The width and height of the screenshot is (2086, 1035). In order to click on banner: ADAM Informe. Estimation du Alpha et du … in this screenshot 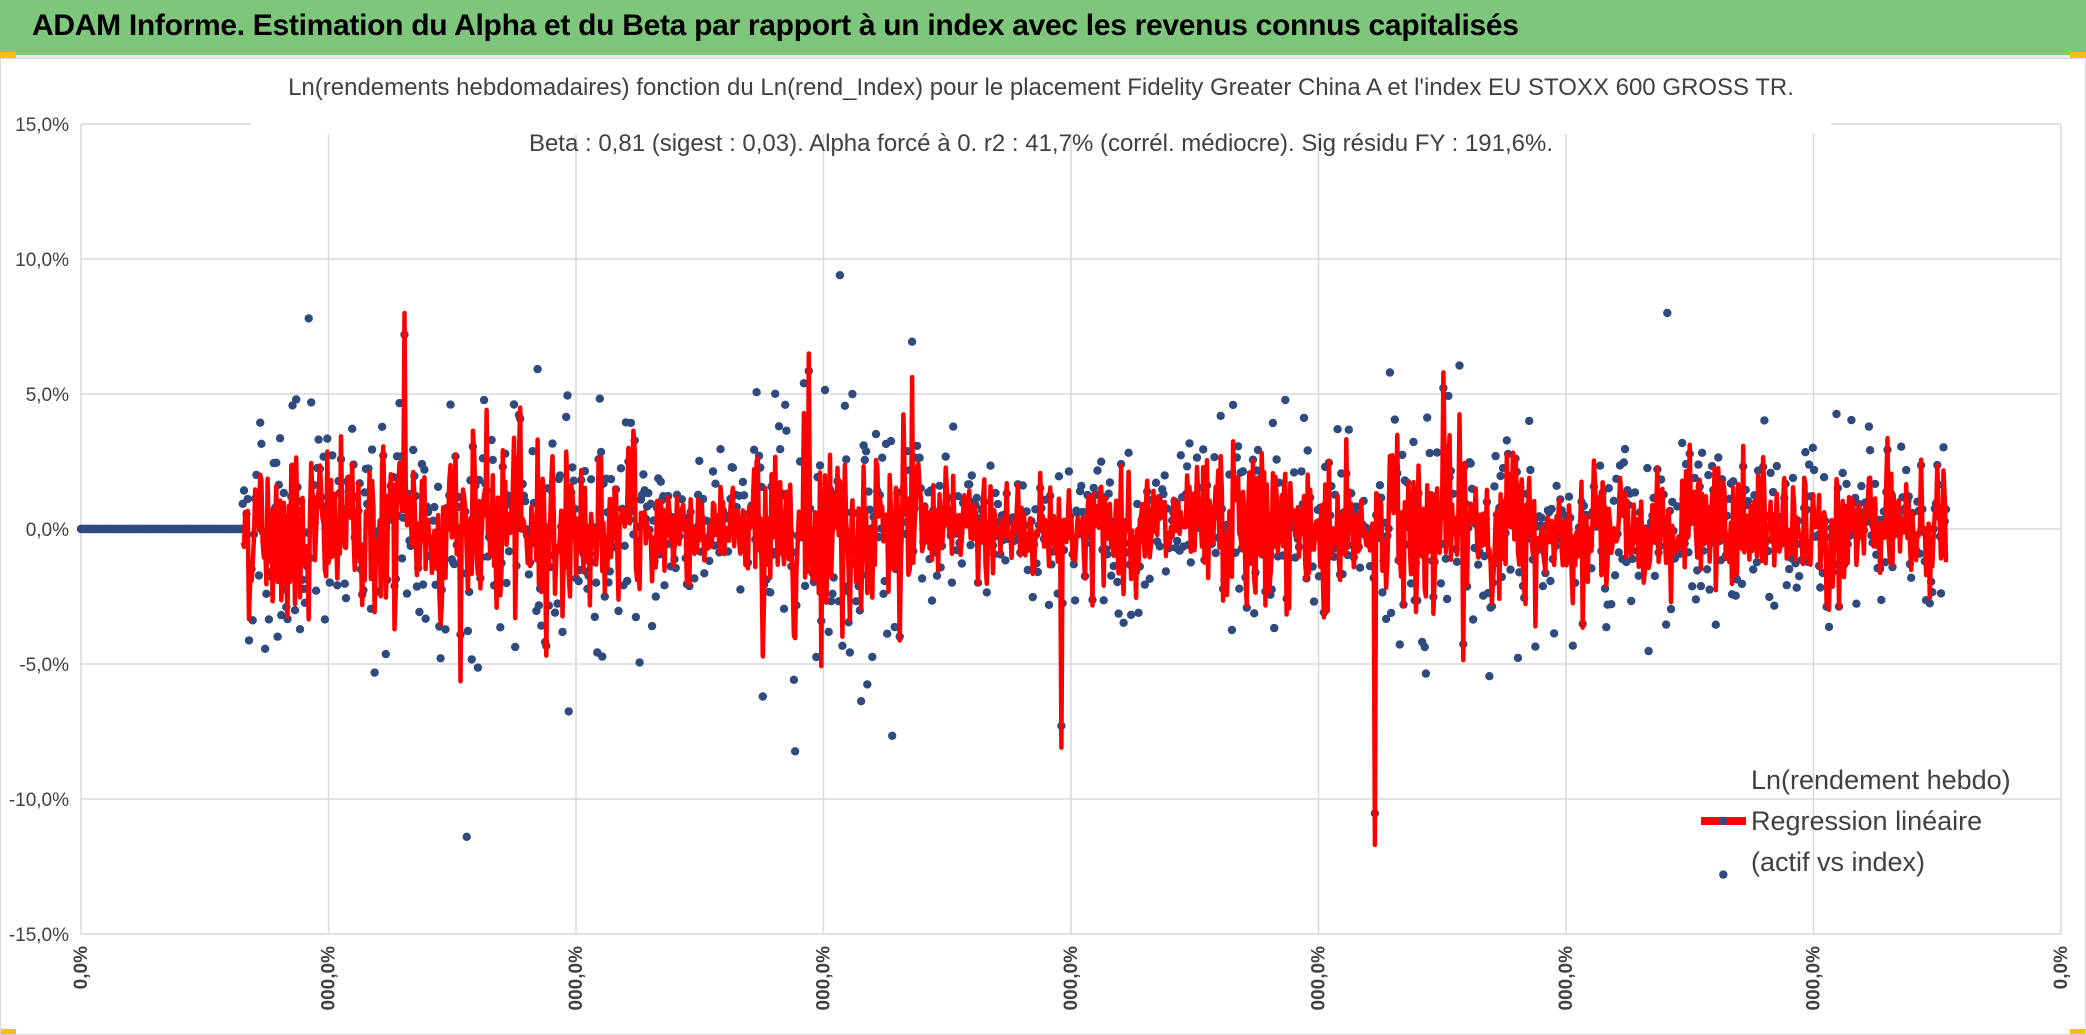, I will do `click(1043, 27)`.